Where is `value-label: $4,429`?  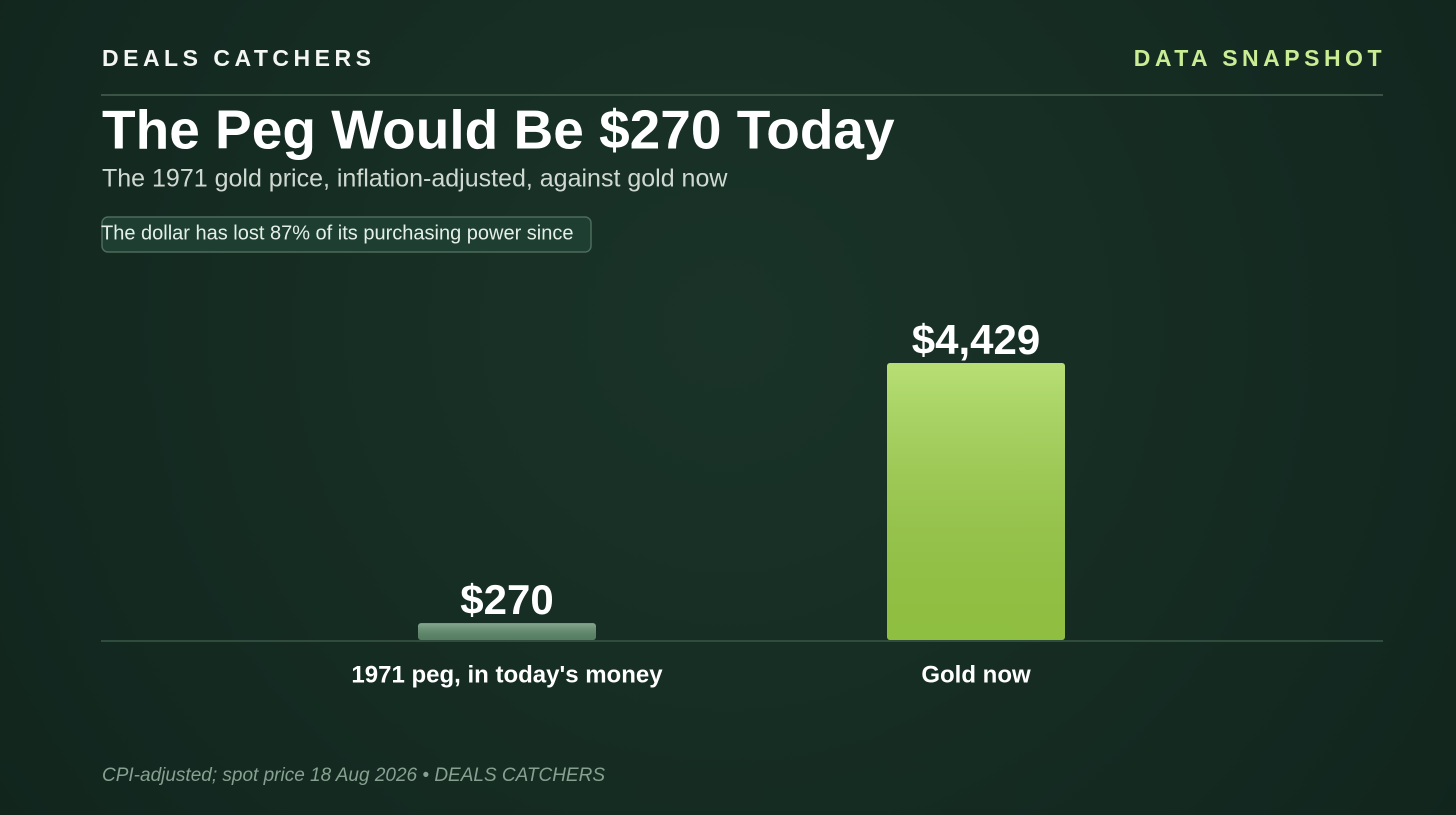
value-label: $4,429 is located at coordinates (976, 339).